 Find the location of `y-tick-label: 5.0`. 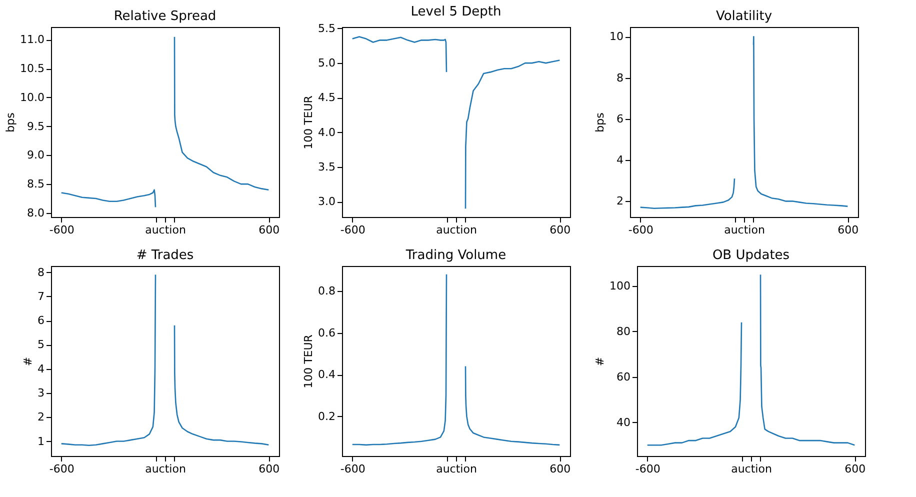

y-tick-label: 5.0 is located at coordinates (327, 63).